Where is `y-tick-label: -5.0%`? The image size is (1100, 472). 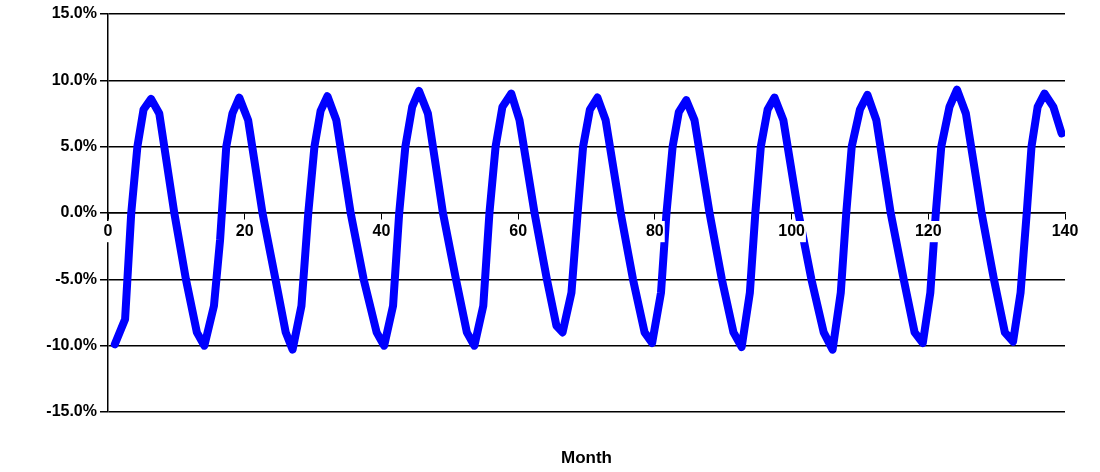 y-tick-label: -5.0% is located at coordinates (76, 278).